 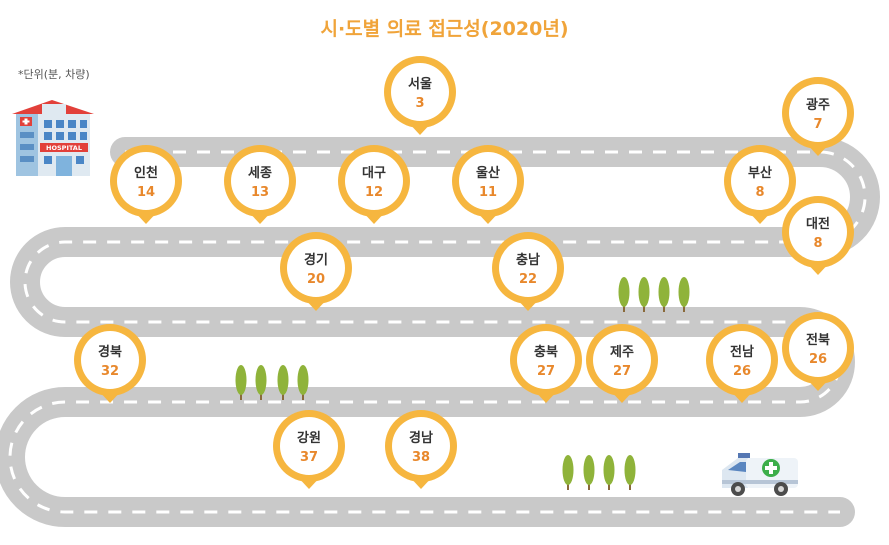 I want to click on region-minutes: 7, so click(x=817, y=124).